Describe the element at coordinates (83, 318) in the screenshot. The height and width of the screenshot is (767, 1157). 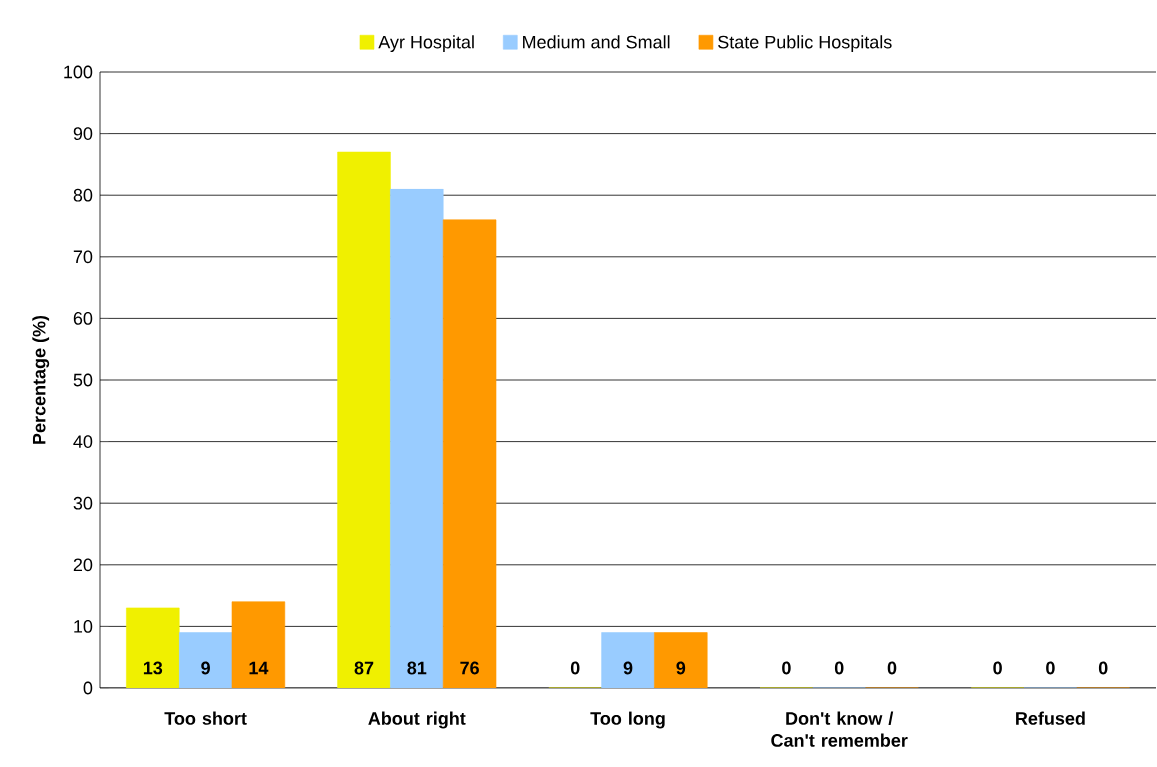
I see `y-tick-label: 60` at that location.